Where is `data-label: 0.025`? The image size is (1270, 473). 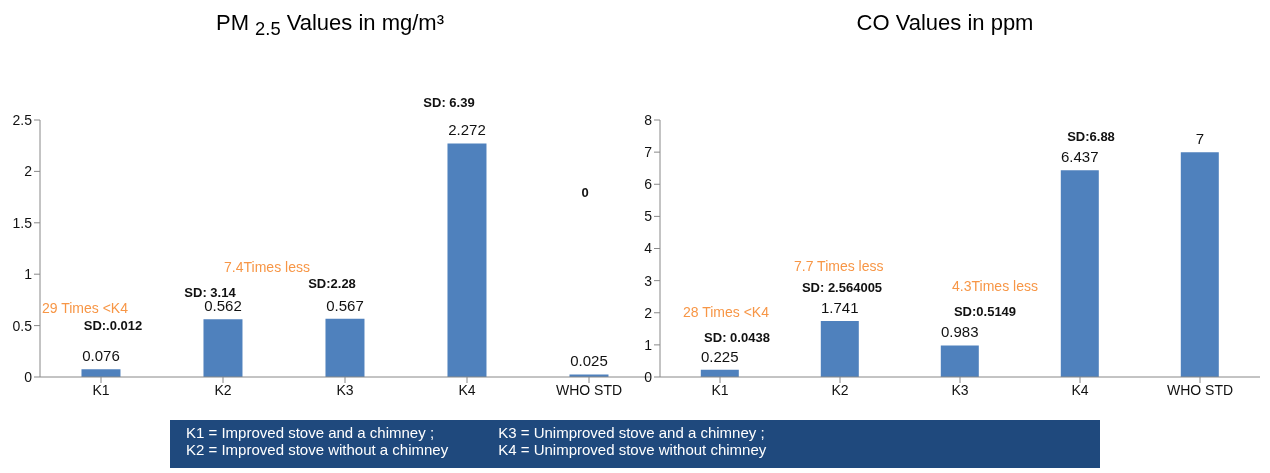
data-label: 0.025 is located at coordinates (589, 361).